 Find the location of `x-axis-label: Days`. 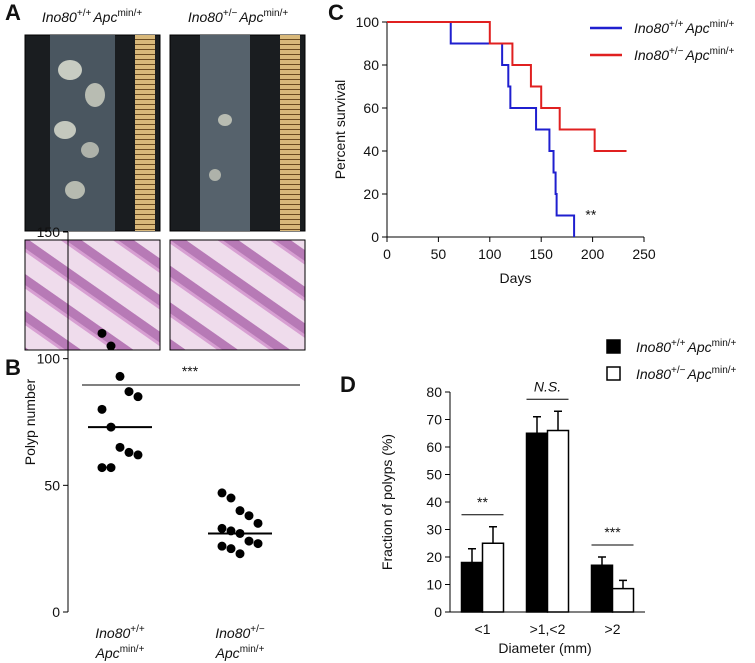

x-axis-label: Days is located at coordinates (516, 278).